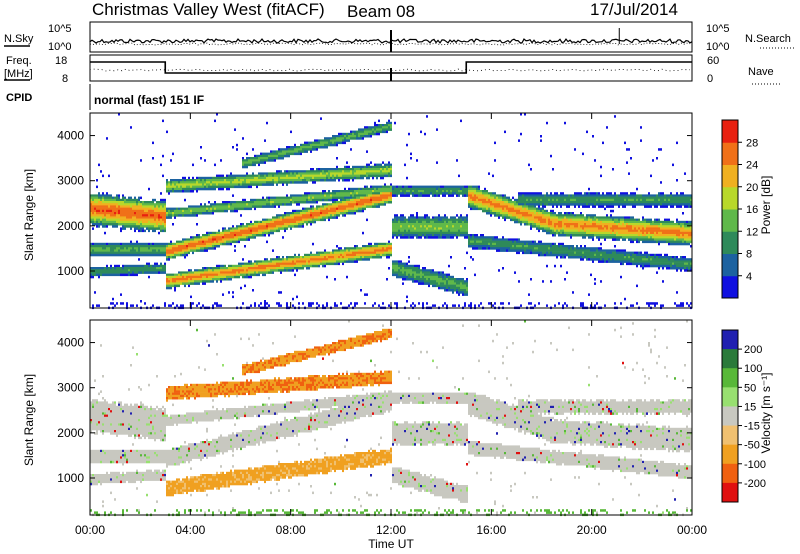  What do you see at coordinates (753, 369) in the screenshot?
I see `colorbar-tick-label: 100` at bounding box center [753, 369].